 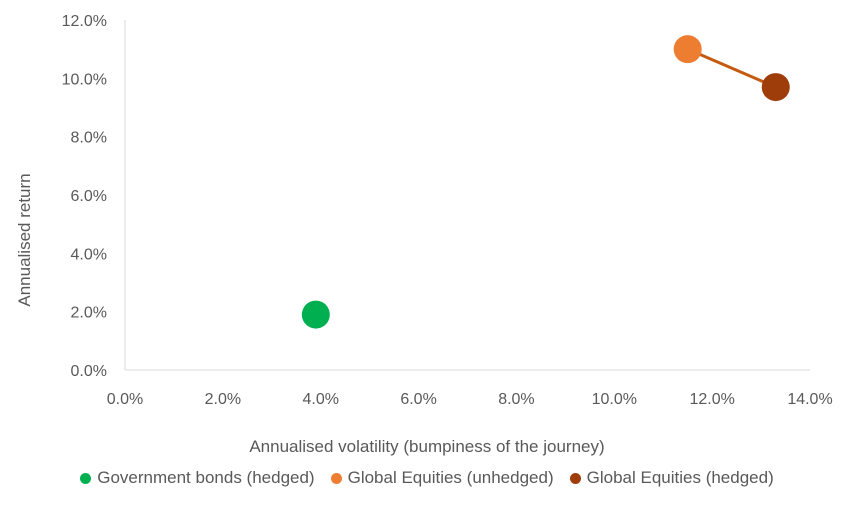 I want to click on connector-lines, so click(x=732, y=68).